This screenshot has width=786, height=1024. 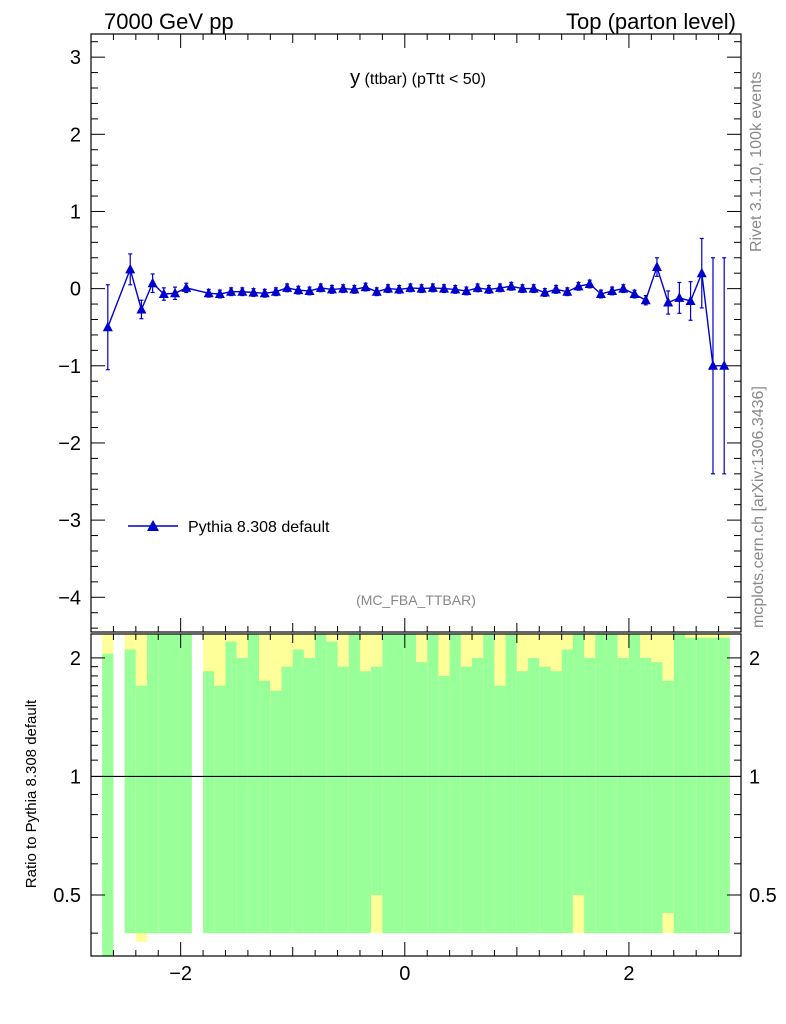 I want to click on source-label: mcplots.cern.ch [arXiv:1306.3436], so click(x=758, y=507).